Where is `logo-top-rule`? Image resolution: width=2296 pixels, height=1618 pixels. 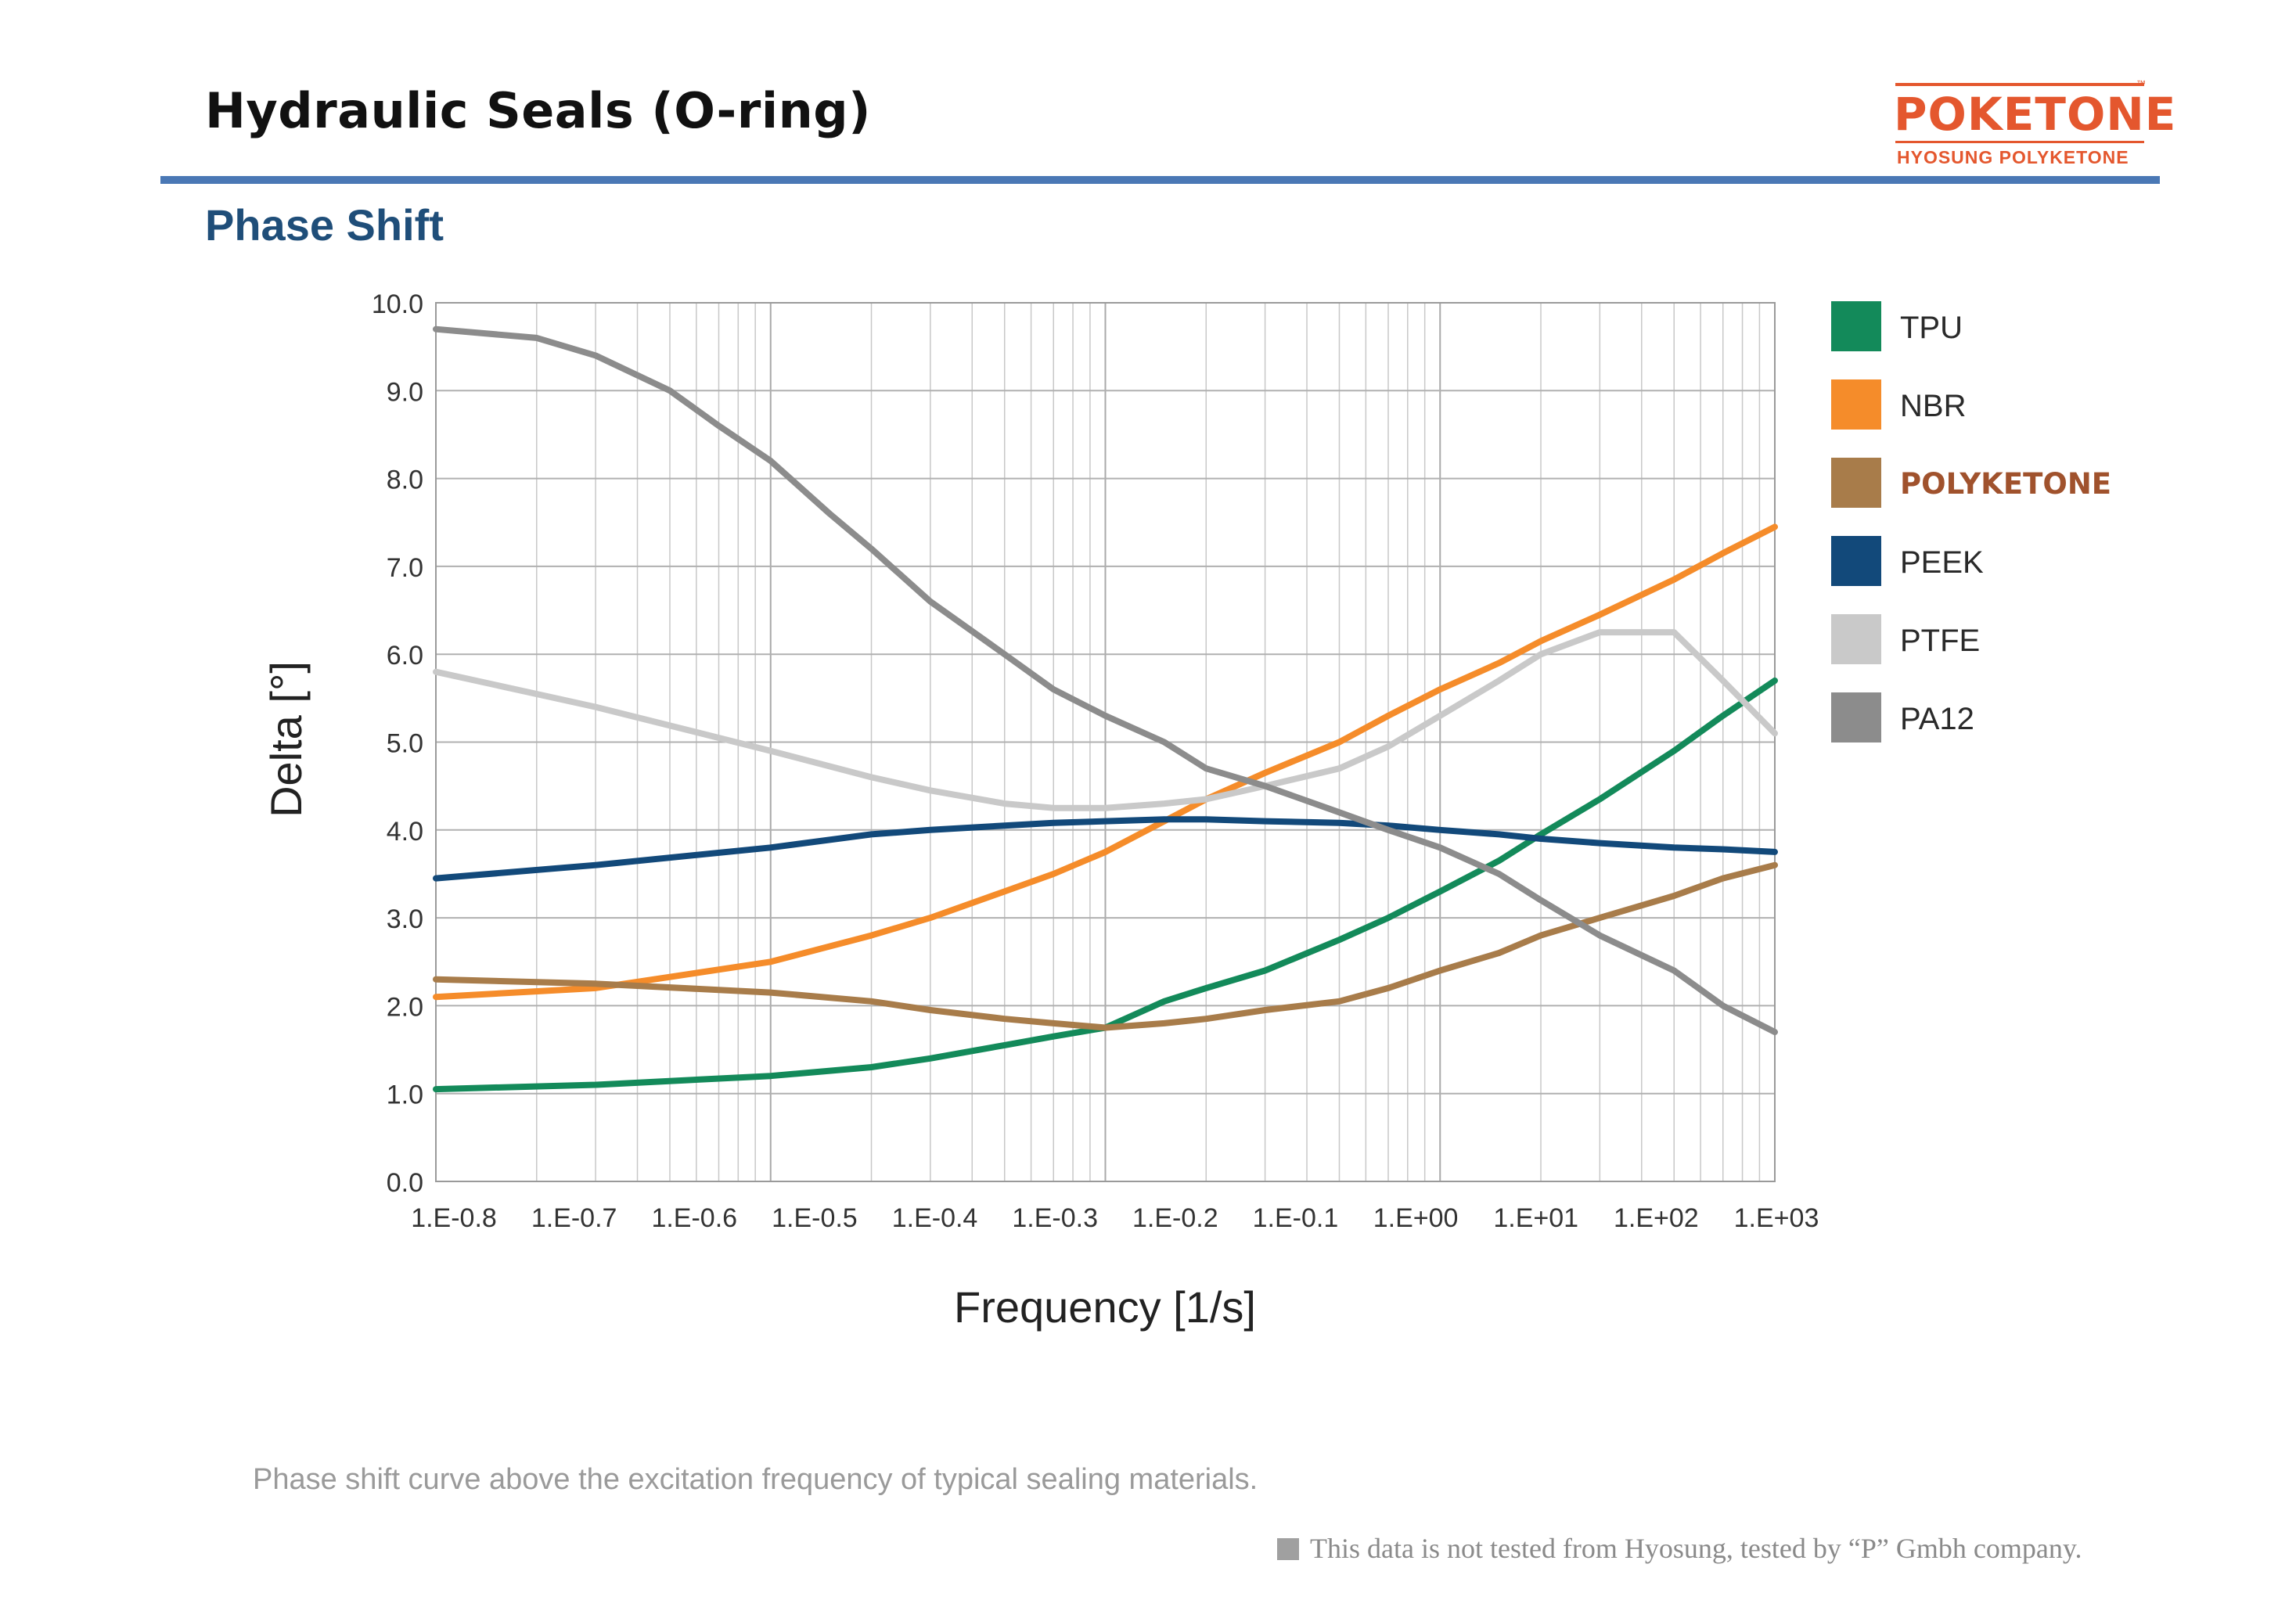 logo-top-rule is located at coordinates (2020, 84).